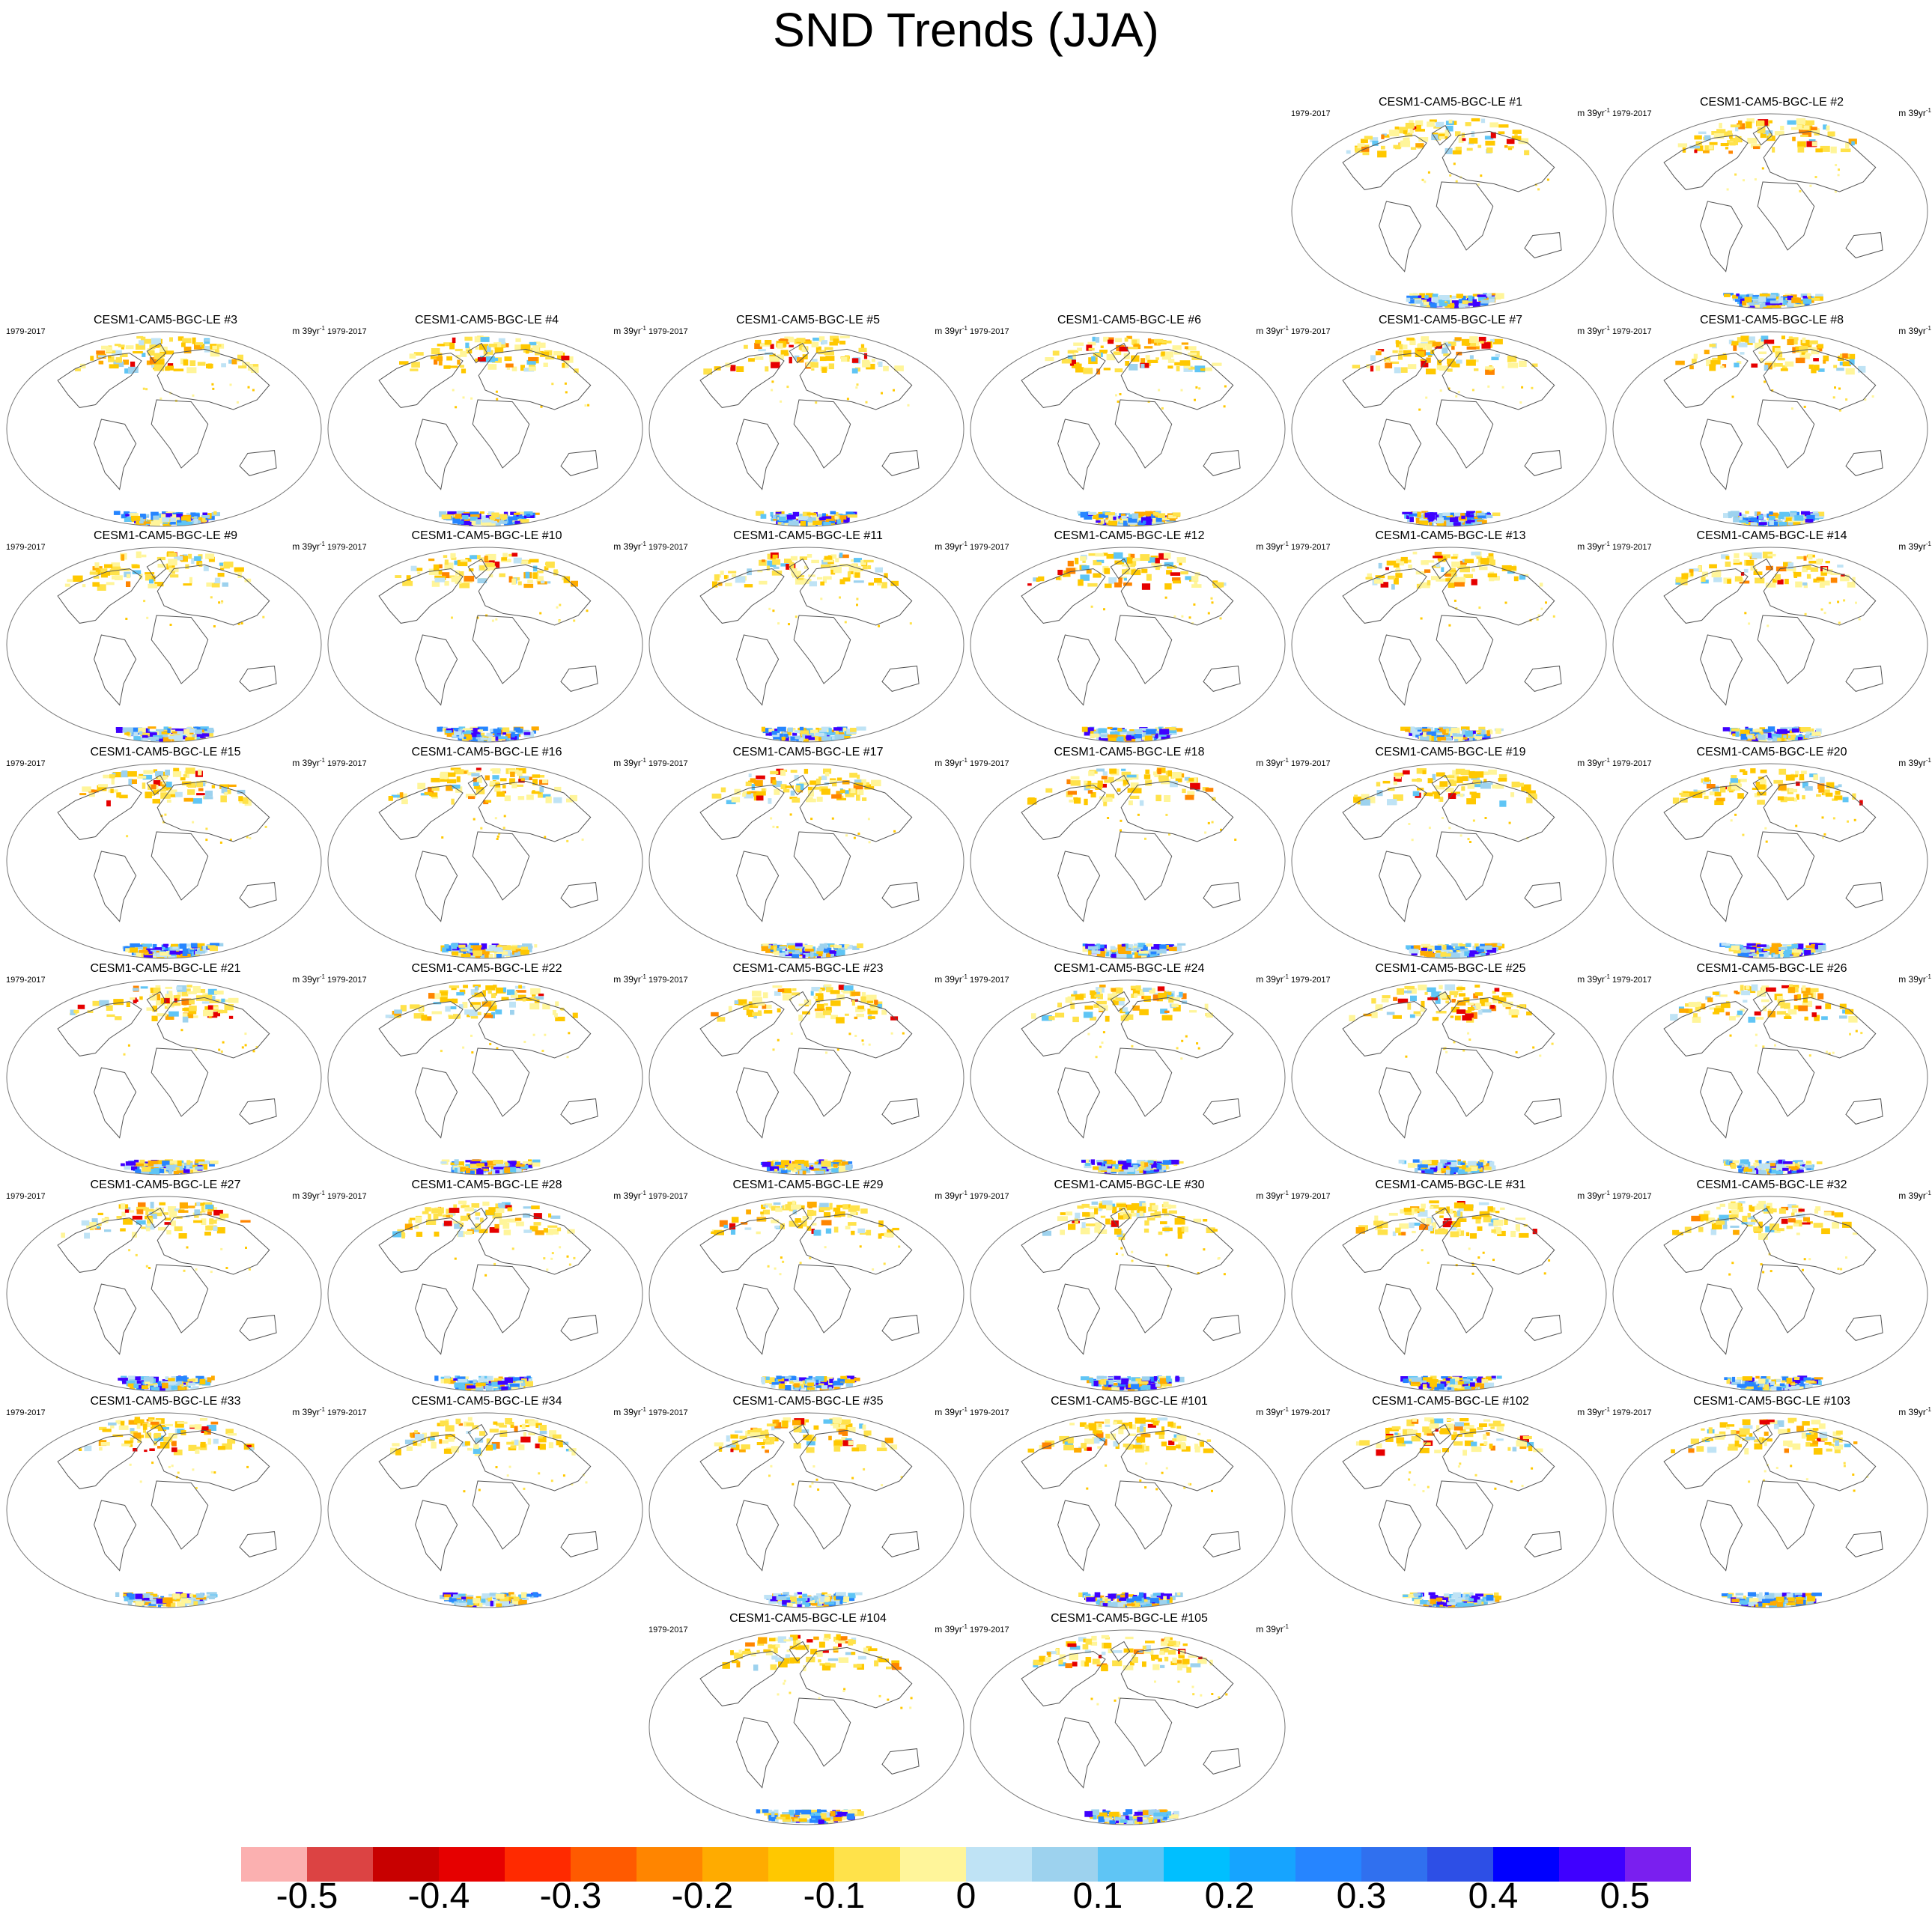  Describe the element at coordinates (570, 1896) in the screenshot. I see `colorbar-tick-label: -0.3` at that location.